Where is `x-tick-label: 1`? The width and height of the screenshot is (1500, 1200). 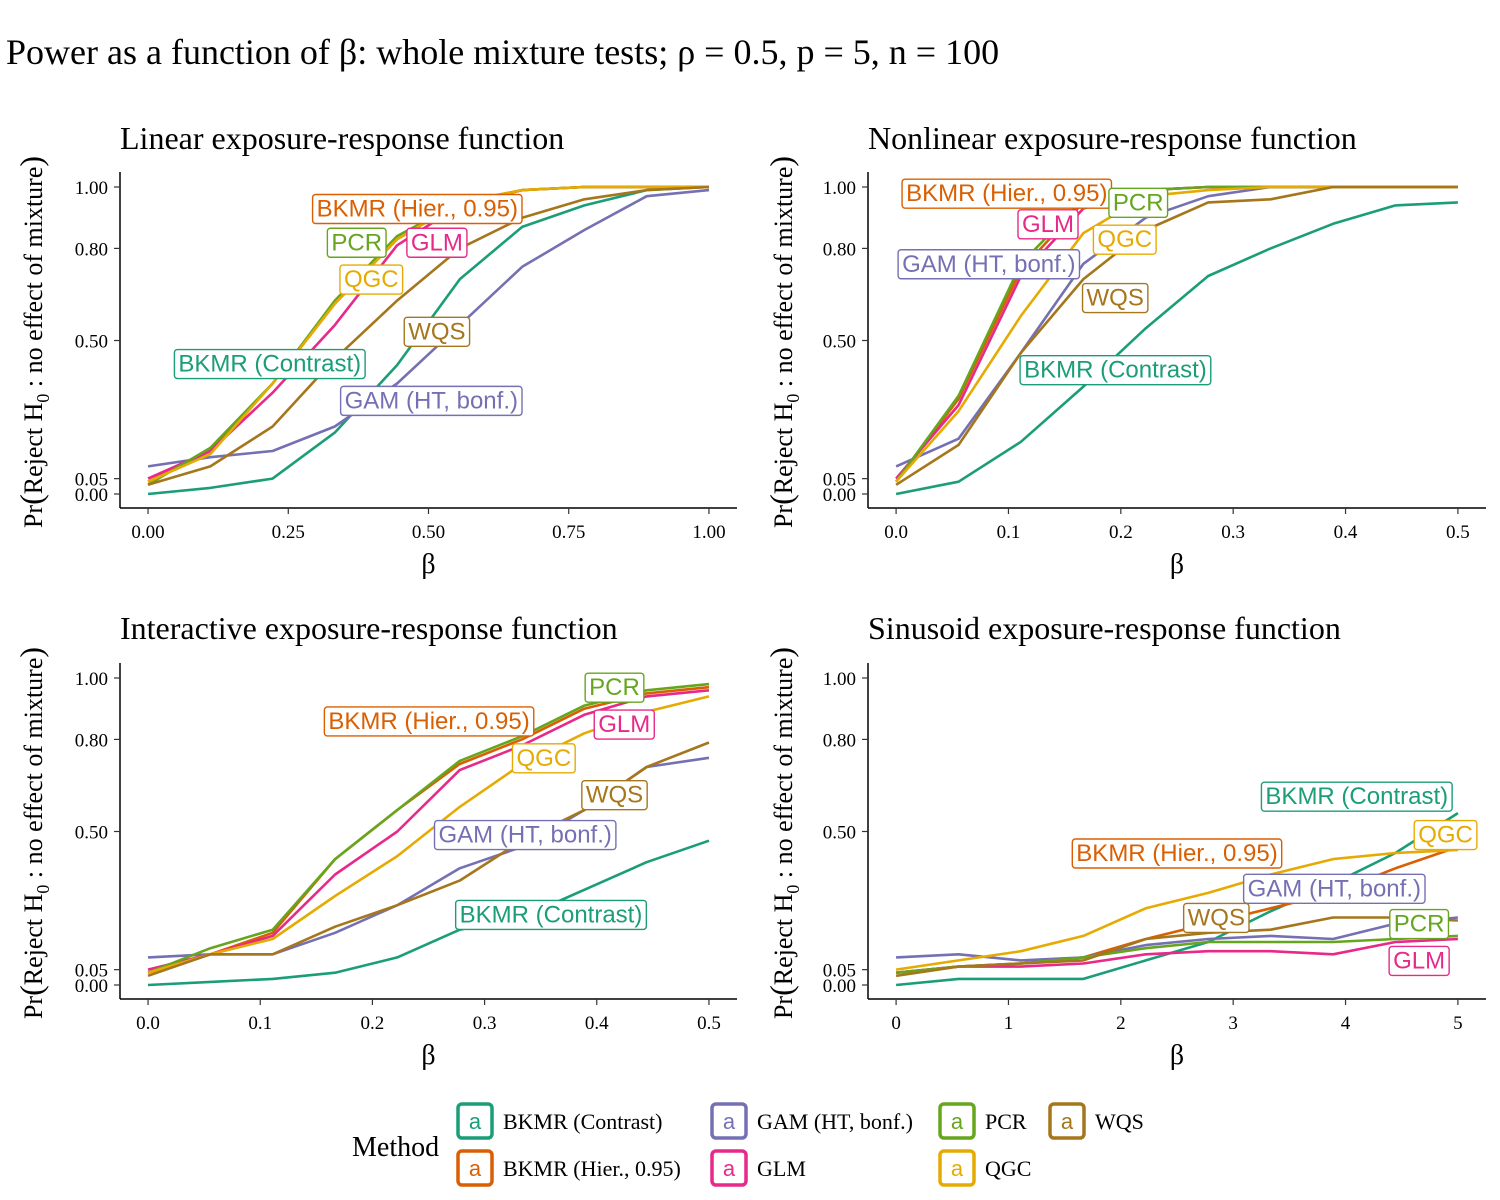
x-tick-label: 1 is located at coordinates (1009, 1023).